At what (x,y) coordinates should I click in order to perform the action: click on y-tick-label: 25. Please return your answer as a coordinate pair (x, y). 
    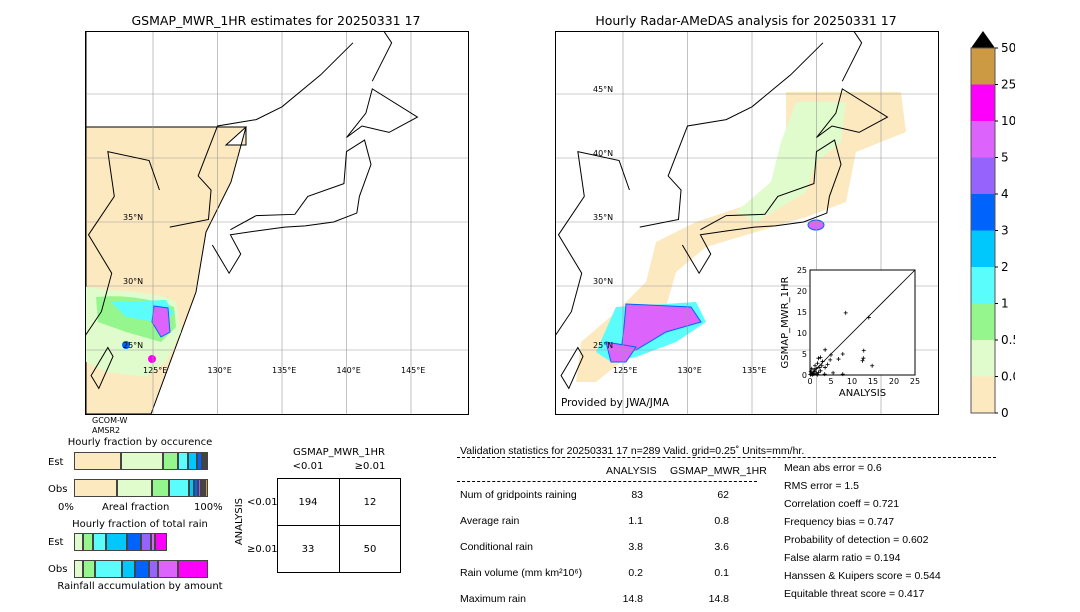
    Looking at the image, I should click on (802, 270).